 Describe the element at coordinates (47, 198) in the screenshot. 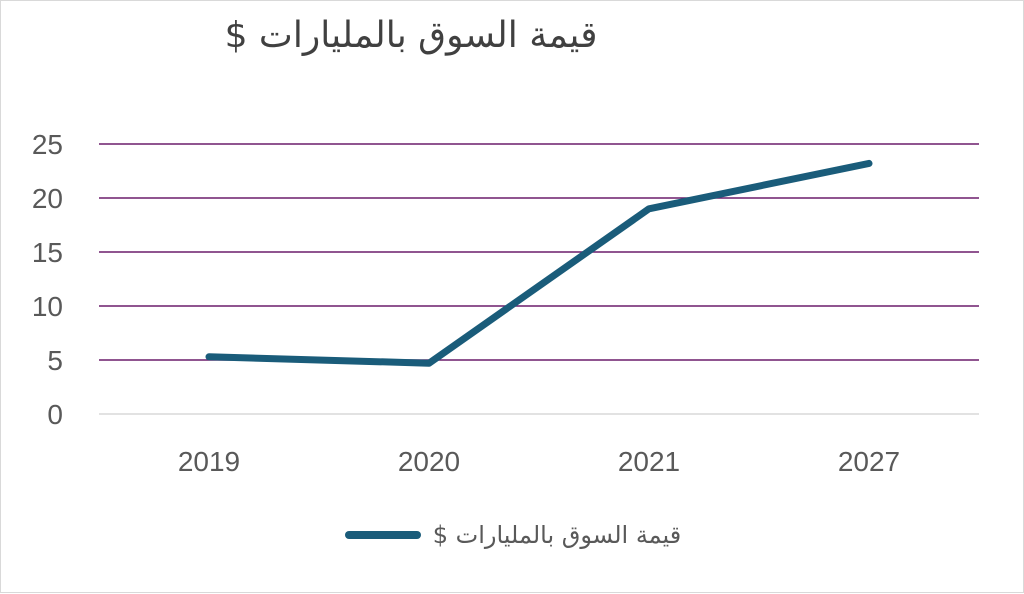

I see `y-tick-label: 20` at that location.